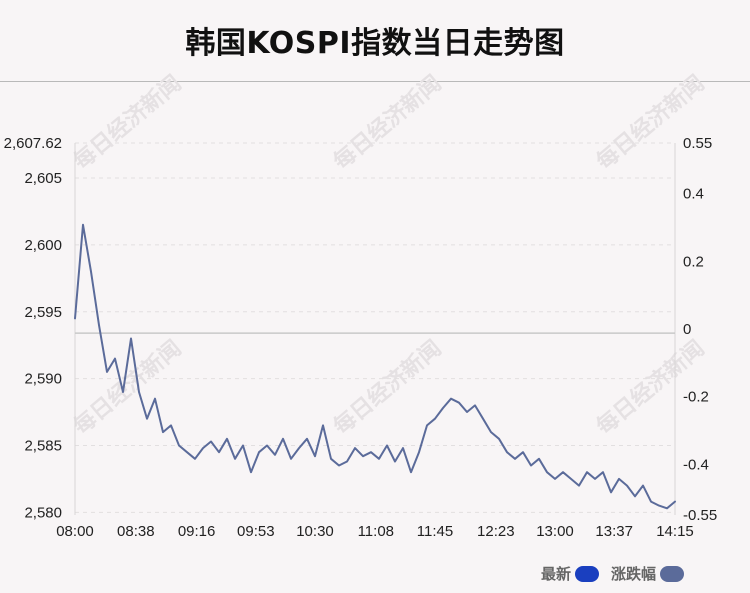 Image resolution: width=750 pixels, height=593 pixels. Describe the element at coordinates (43, 312) in the screenshot. I see `y-left-tick-label: 2,595` at that location.